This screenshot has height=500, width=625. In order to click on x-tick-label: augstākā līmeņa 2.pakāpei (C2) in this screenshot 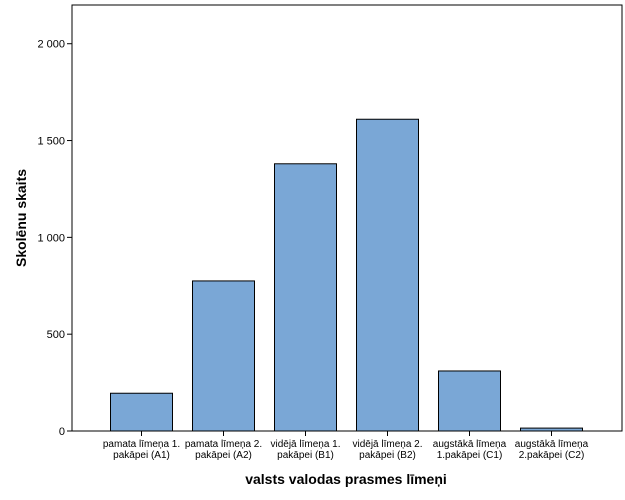, I will do `click(552, 450)`.